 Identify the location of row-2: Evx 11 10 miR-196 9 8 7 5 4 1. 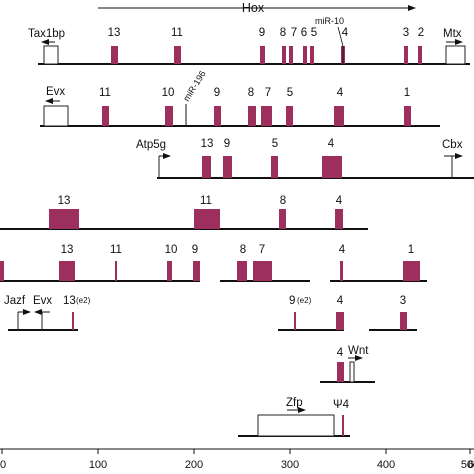
(240, 98).